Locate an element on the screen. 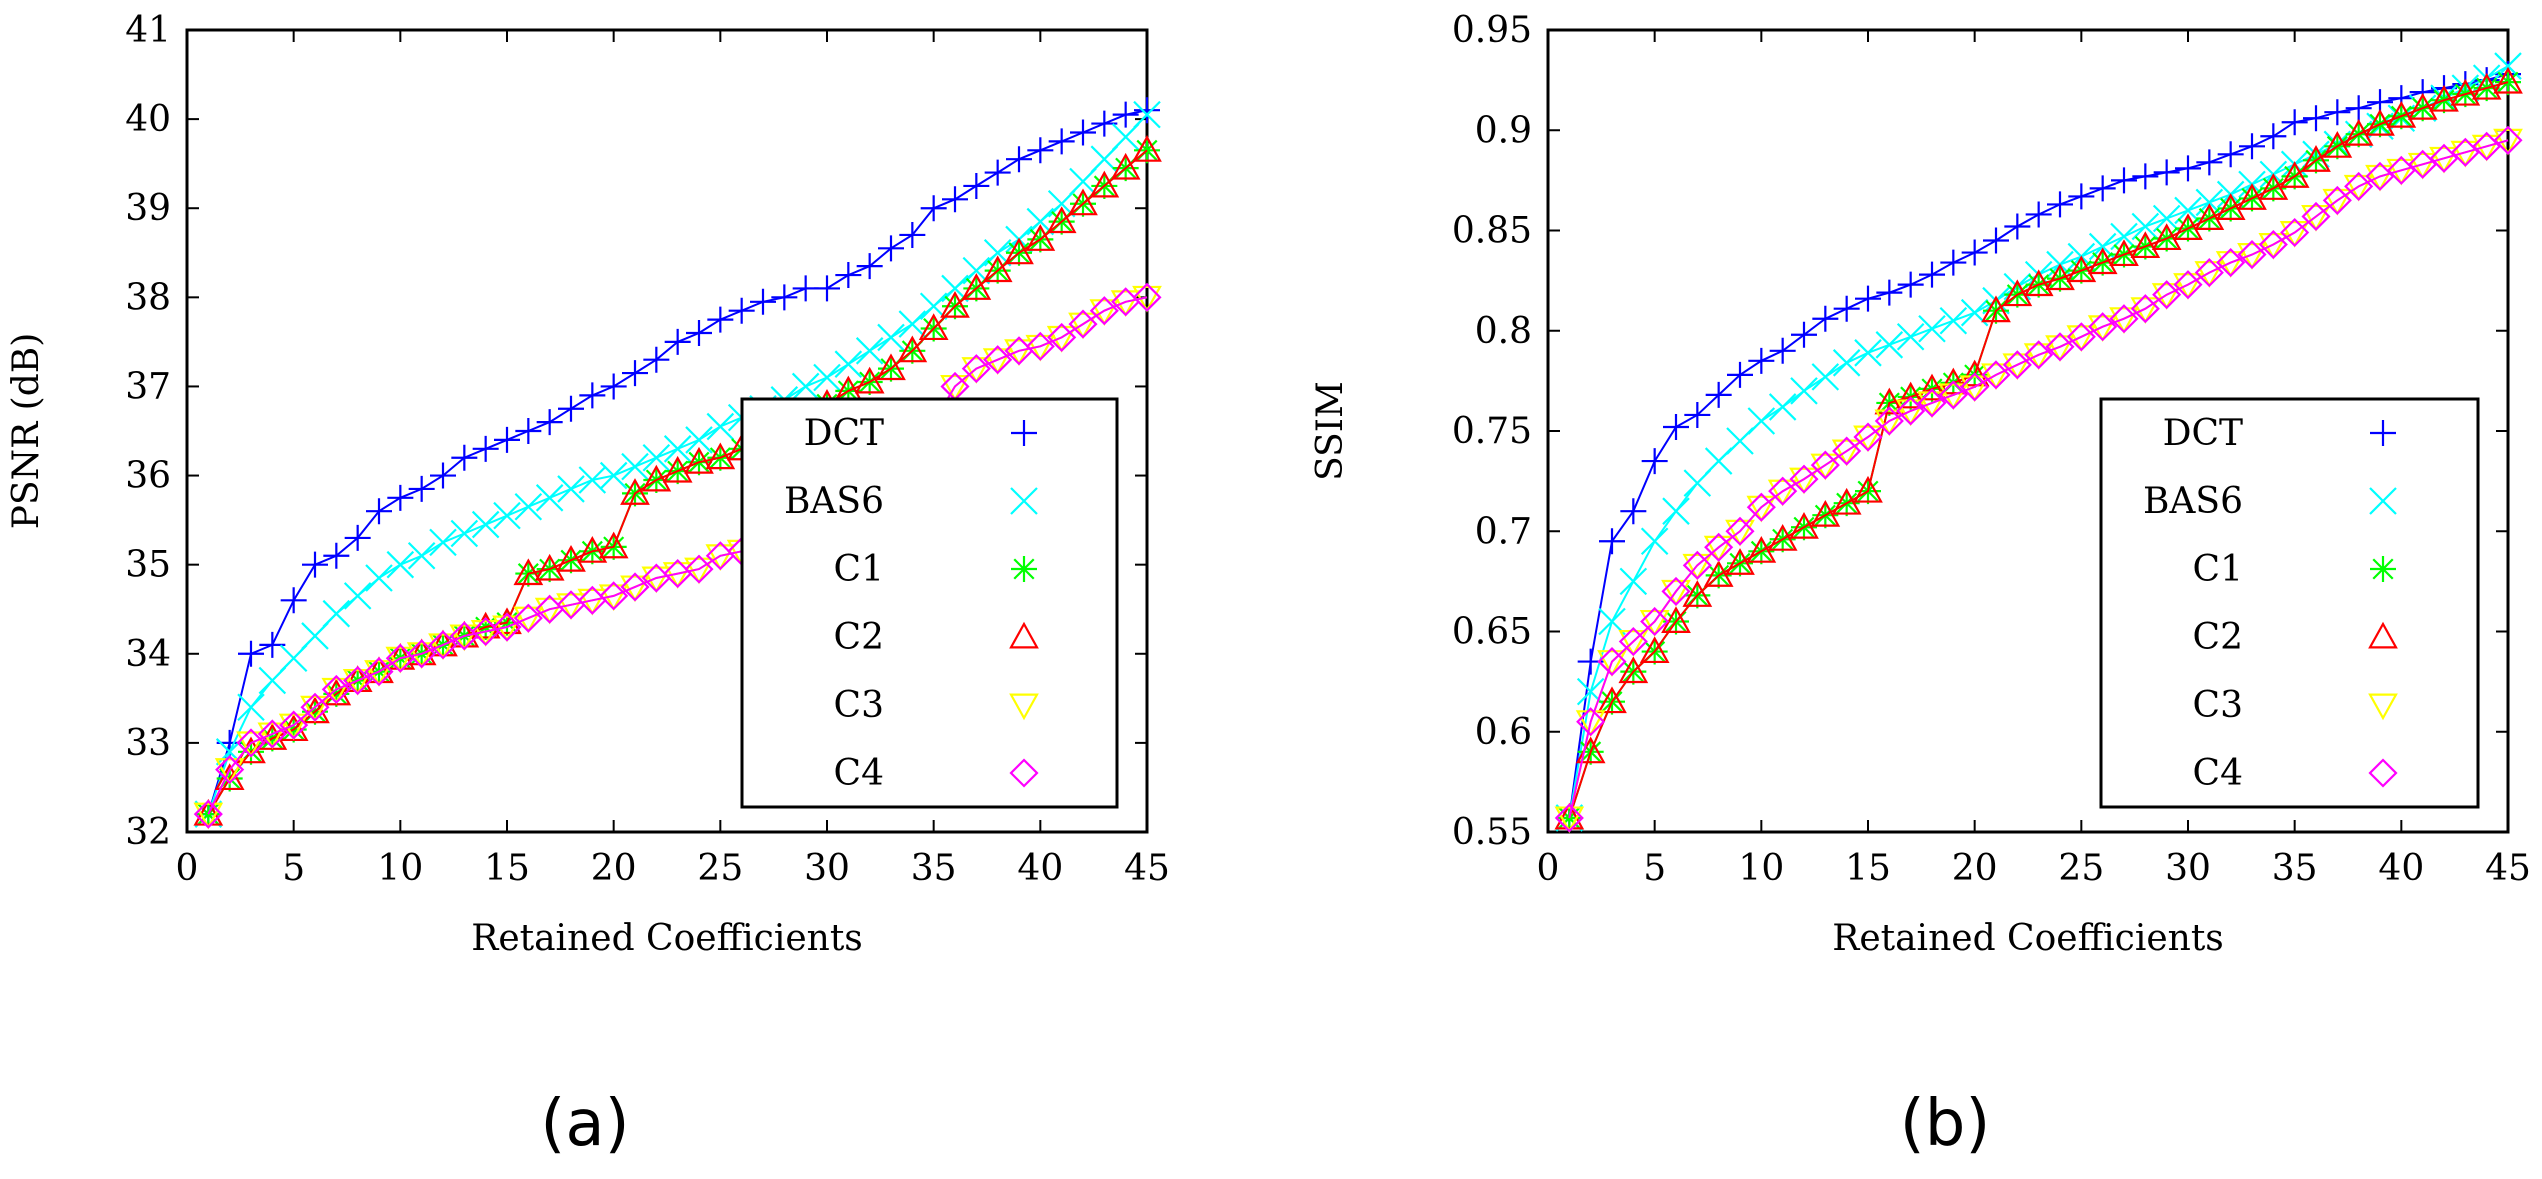 Image resolution: width=2542 pixels, height=1179 pixels. panel-caption: (b) is located at coordinates (1945, 1124).